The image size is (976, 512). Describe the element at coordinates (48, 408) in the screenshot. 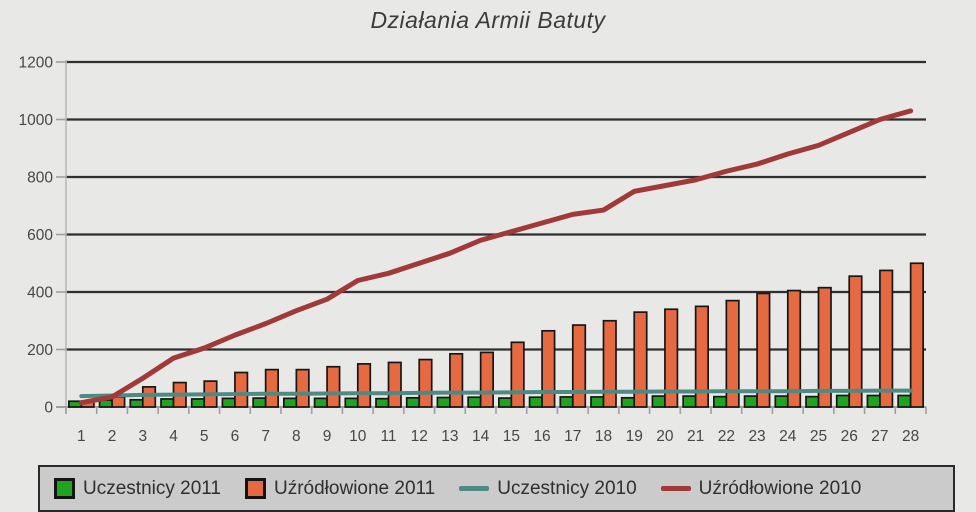

I see `y-axis-label: 0` at that location.